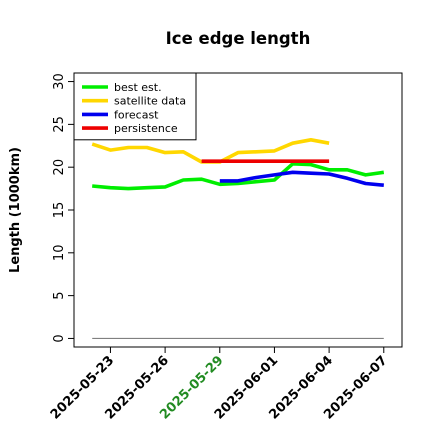 The image size is (440, 440). Describe the element at coordinates (301, 178) in the screenshot. I see `series-line-forecast` at that location.